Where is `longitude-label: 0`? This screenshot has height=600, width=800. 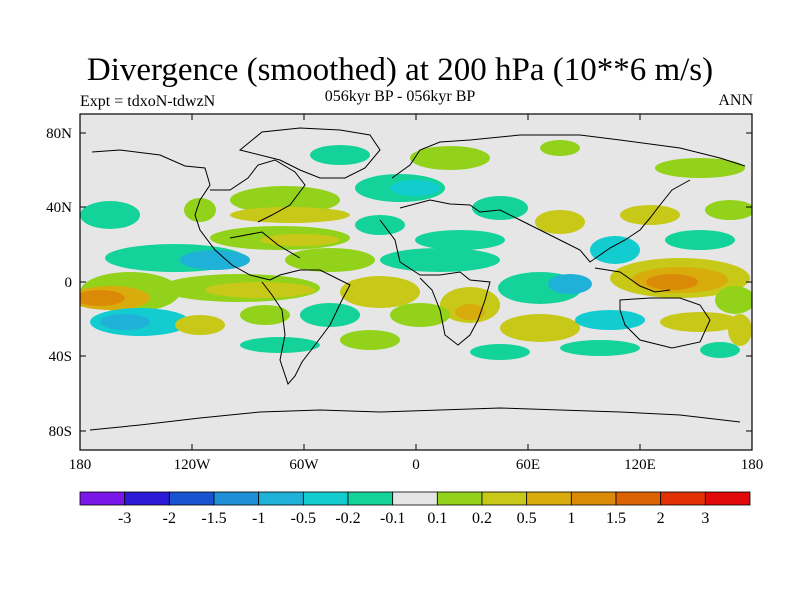
longitude-label: 0 is located at coordinates (416, 465).